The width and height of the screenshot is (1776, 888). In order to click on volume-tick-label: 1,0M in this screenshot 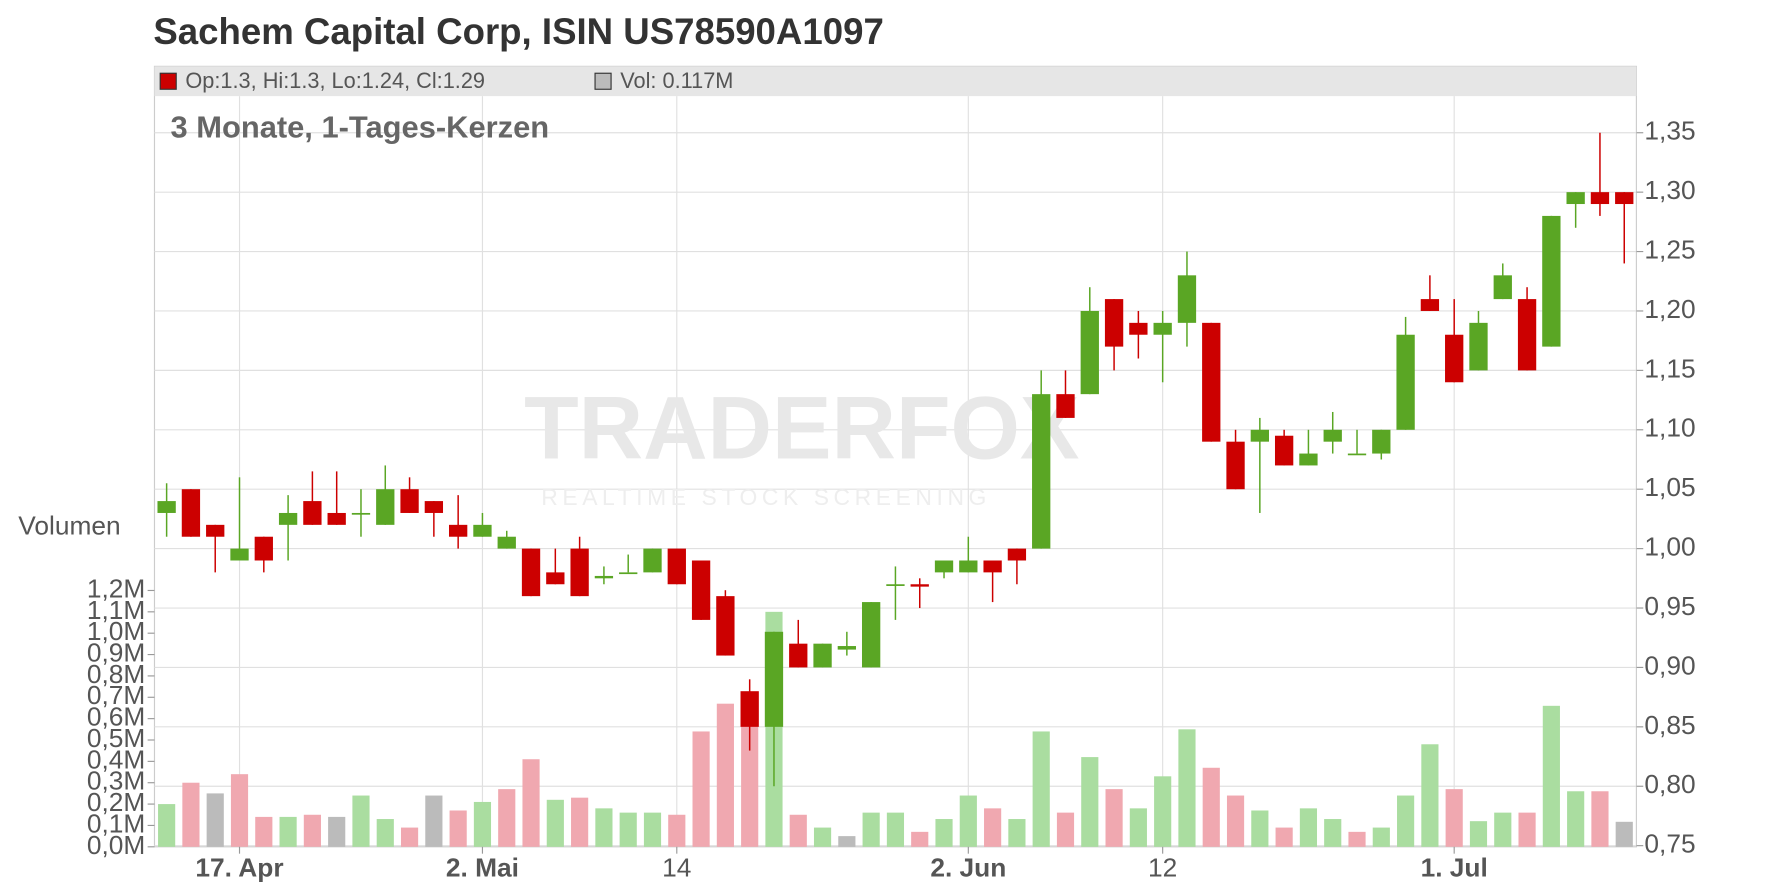, I will do `click(116, 631)`.